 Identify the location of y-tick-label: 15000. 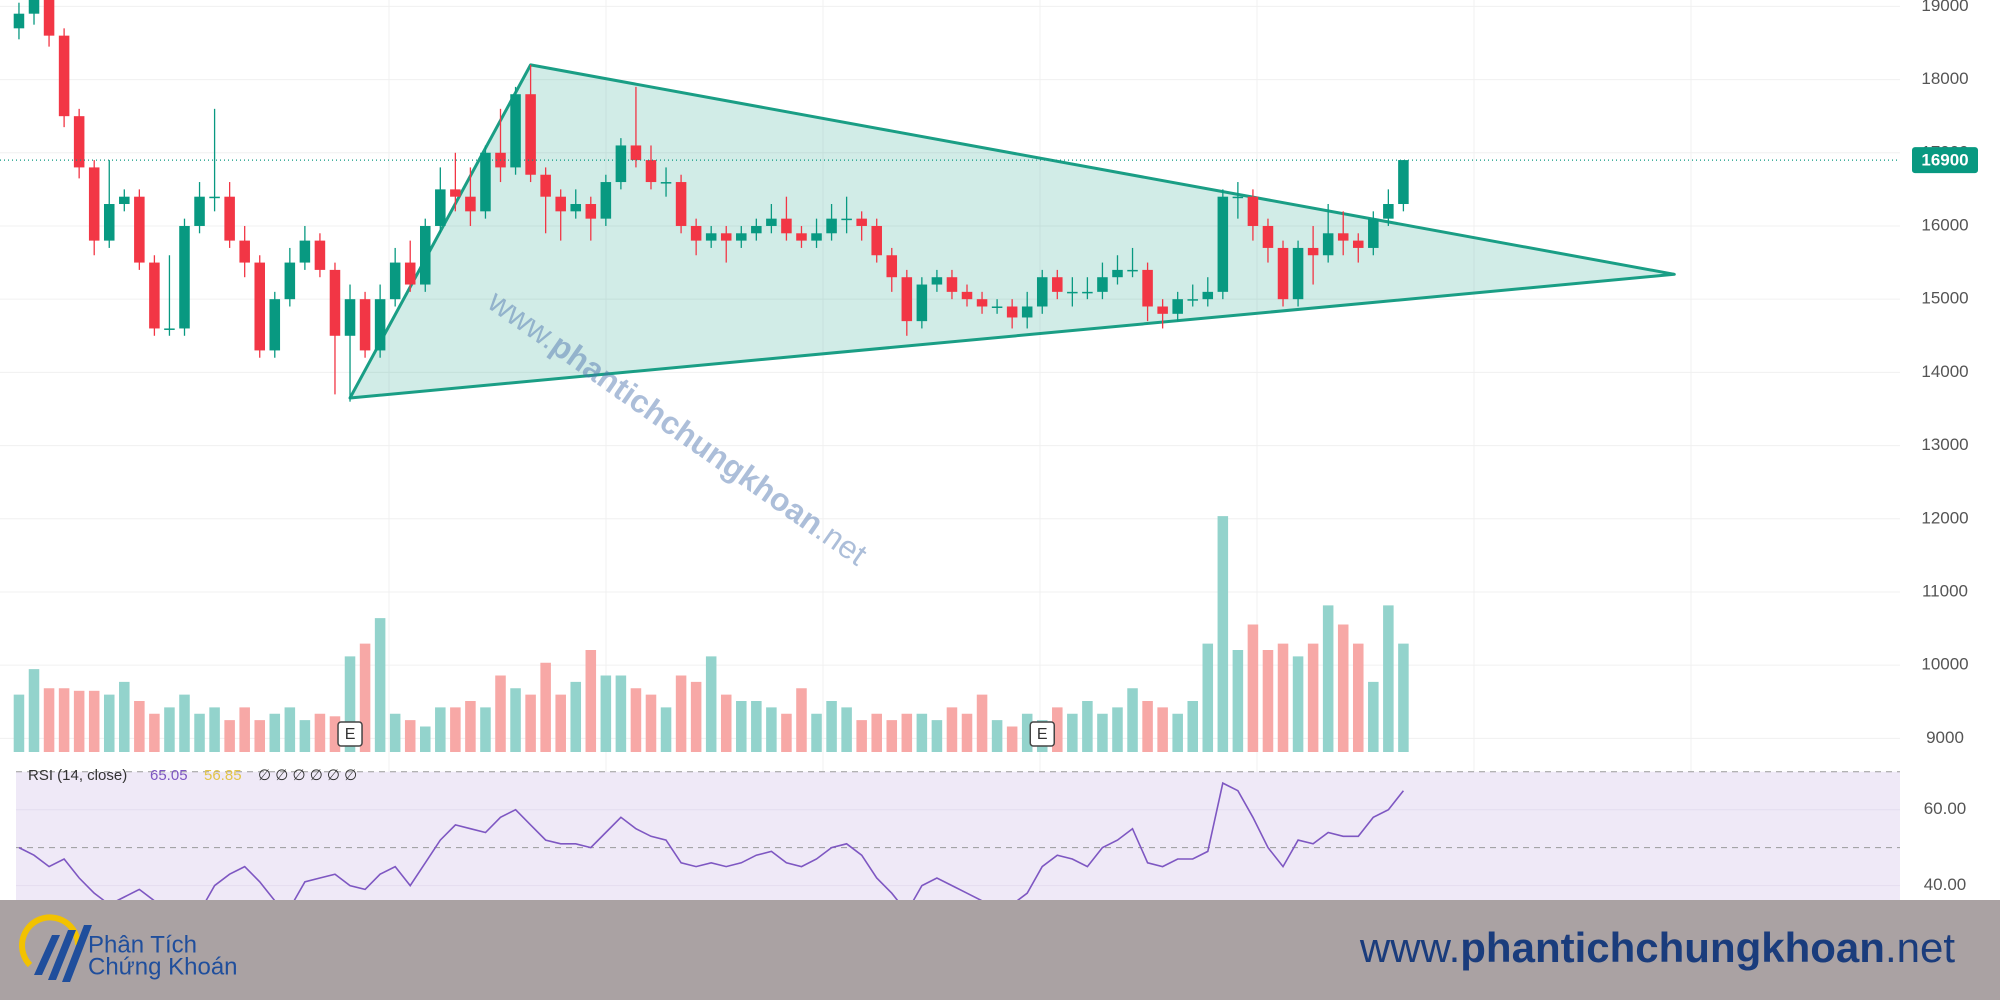
(1944, 298).